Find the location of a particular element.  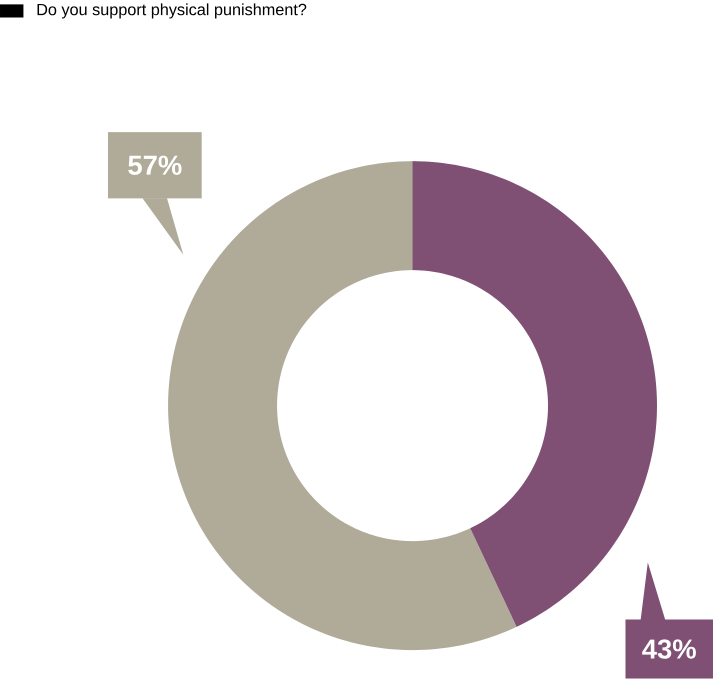

chart-title: Do you support physical punishment? is located at coordinates (172, 11).